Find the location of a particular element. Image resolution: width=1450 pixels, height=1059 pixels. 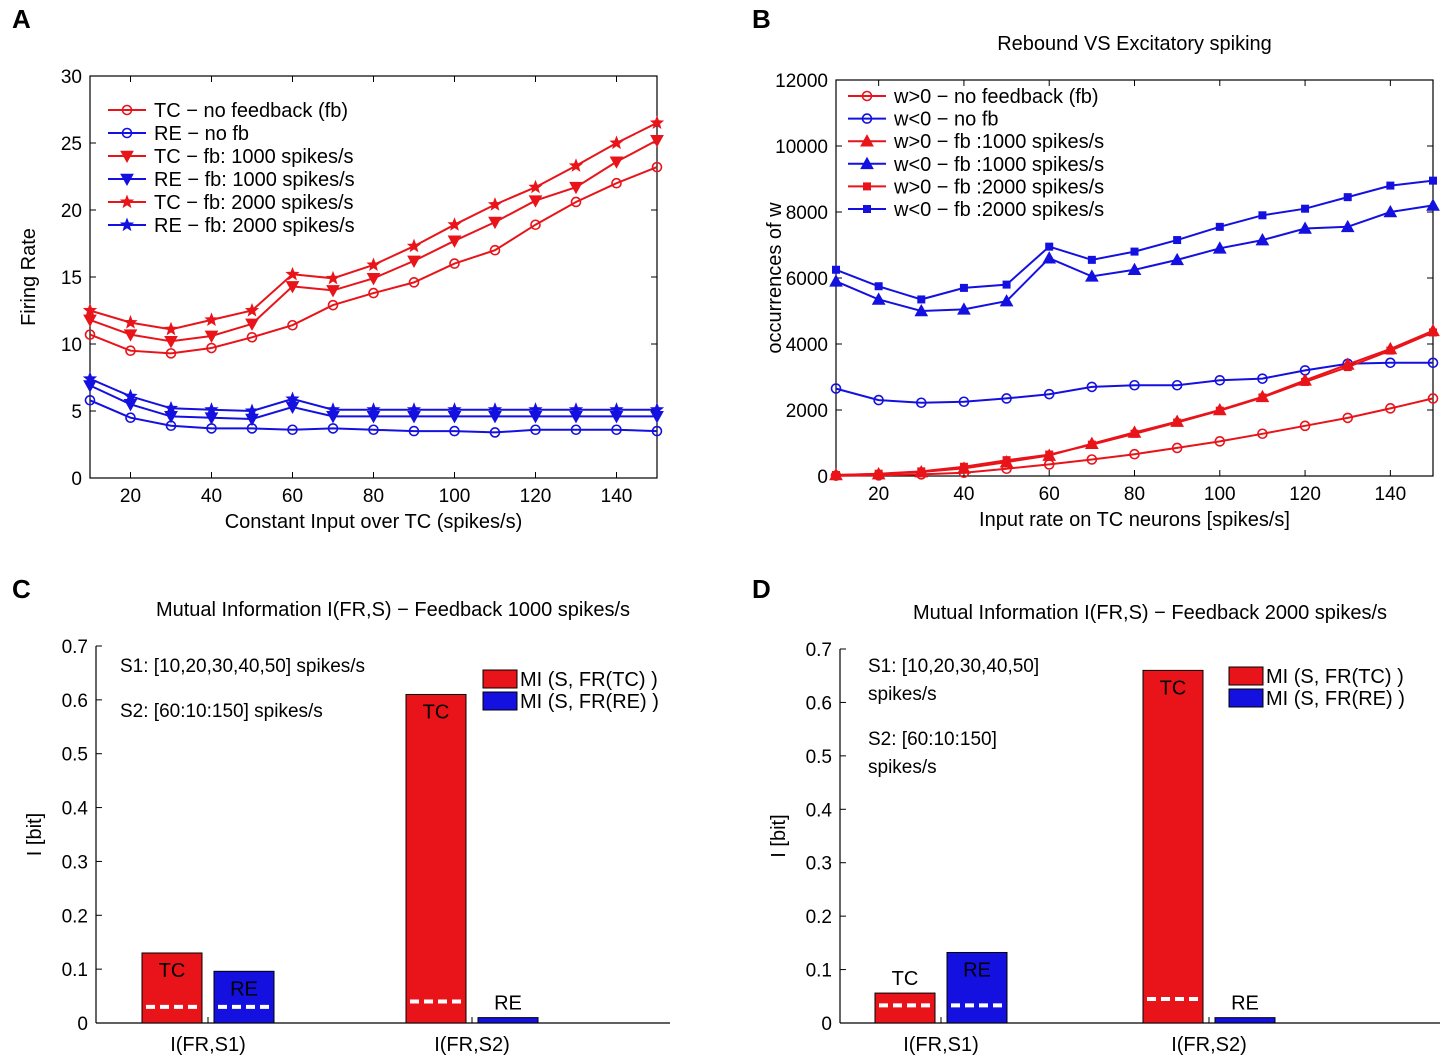

annotation: S2: [60:10:150] is located at coordinates (932, 739).